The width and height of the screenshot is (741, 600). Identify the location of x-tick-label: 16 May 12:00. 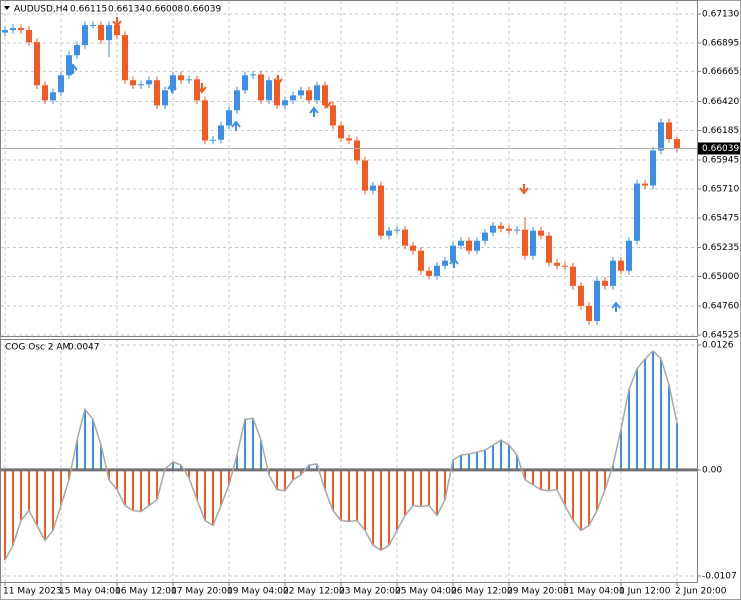
(146, 592).